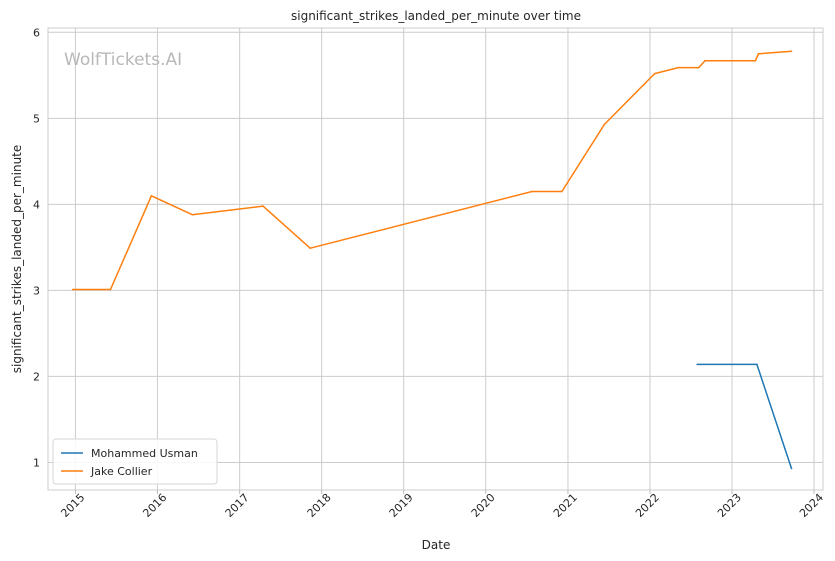  What do you see at coordinates (36, 118) in the screenshot?
I see `y-tick-label: 5` at bounding box center [36, 118].